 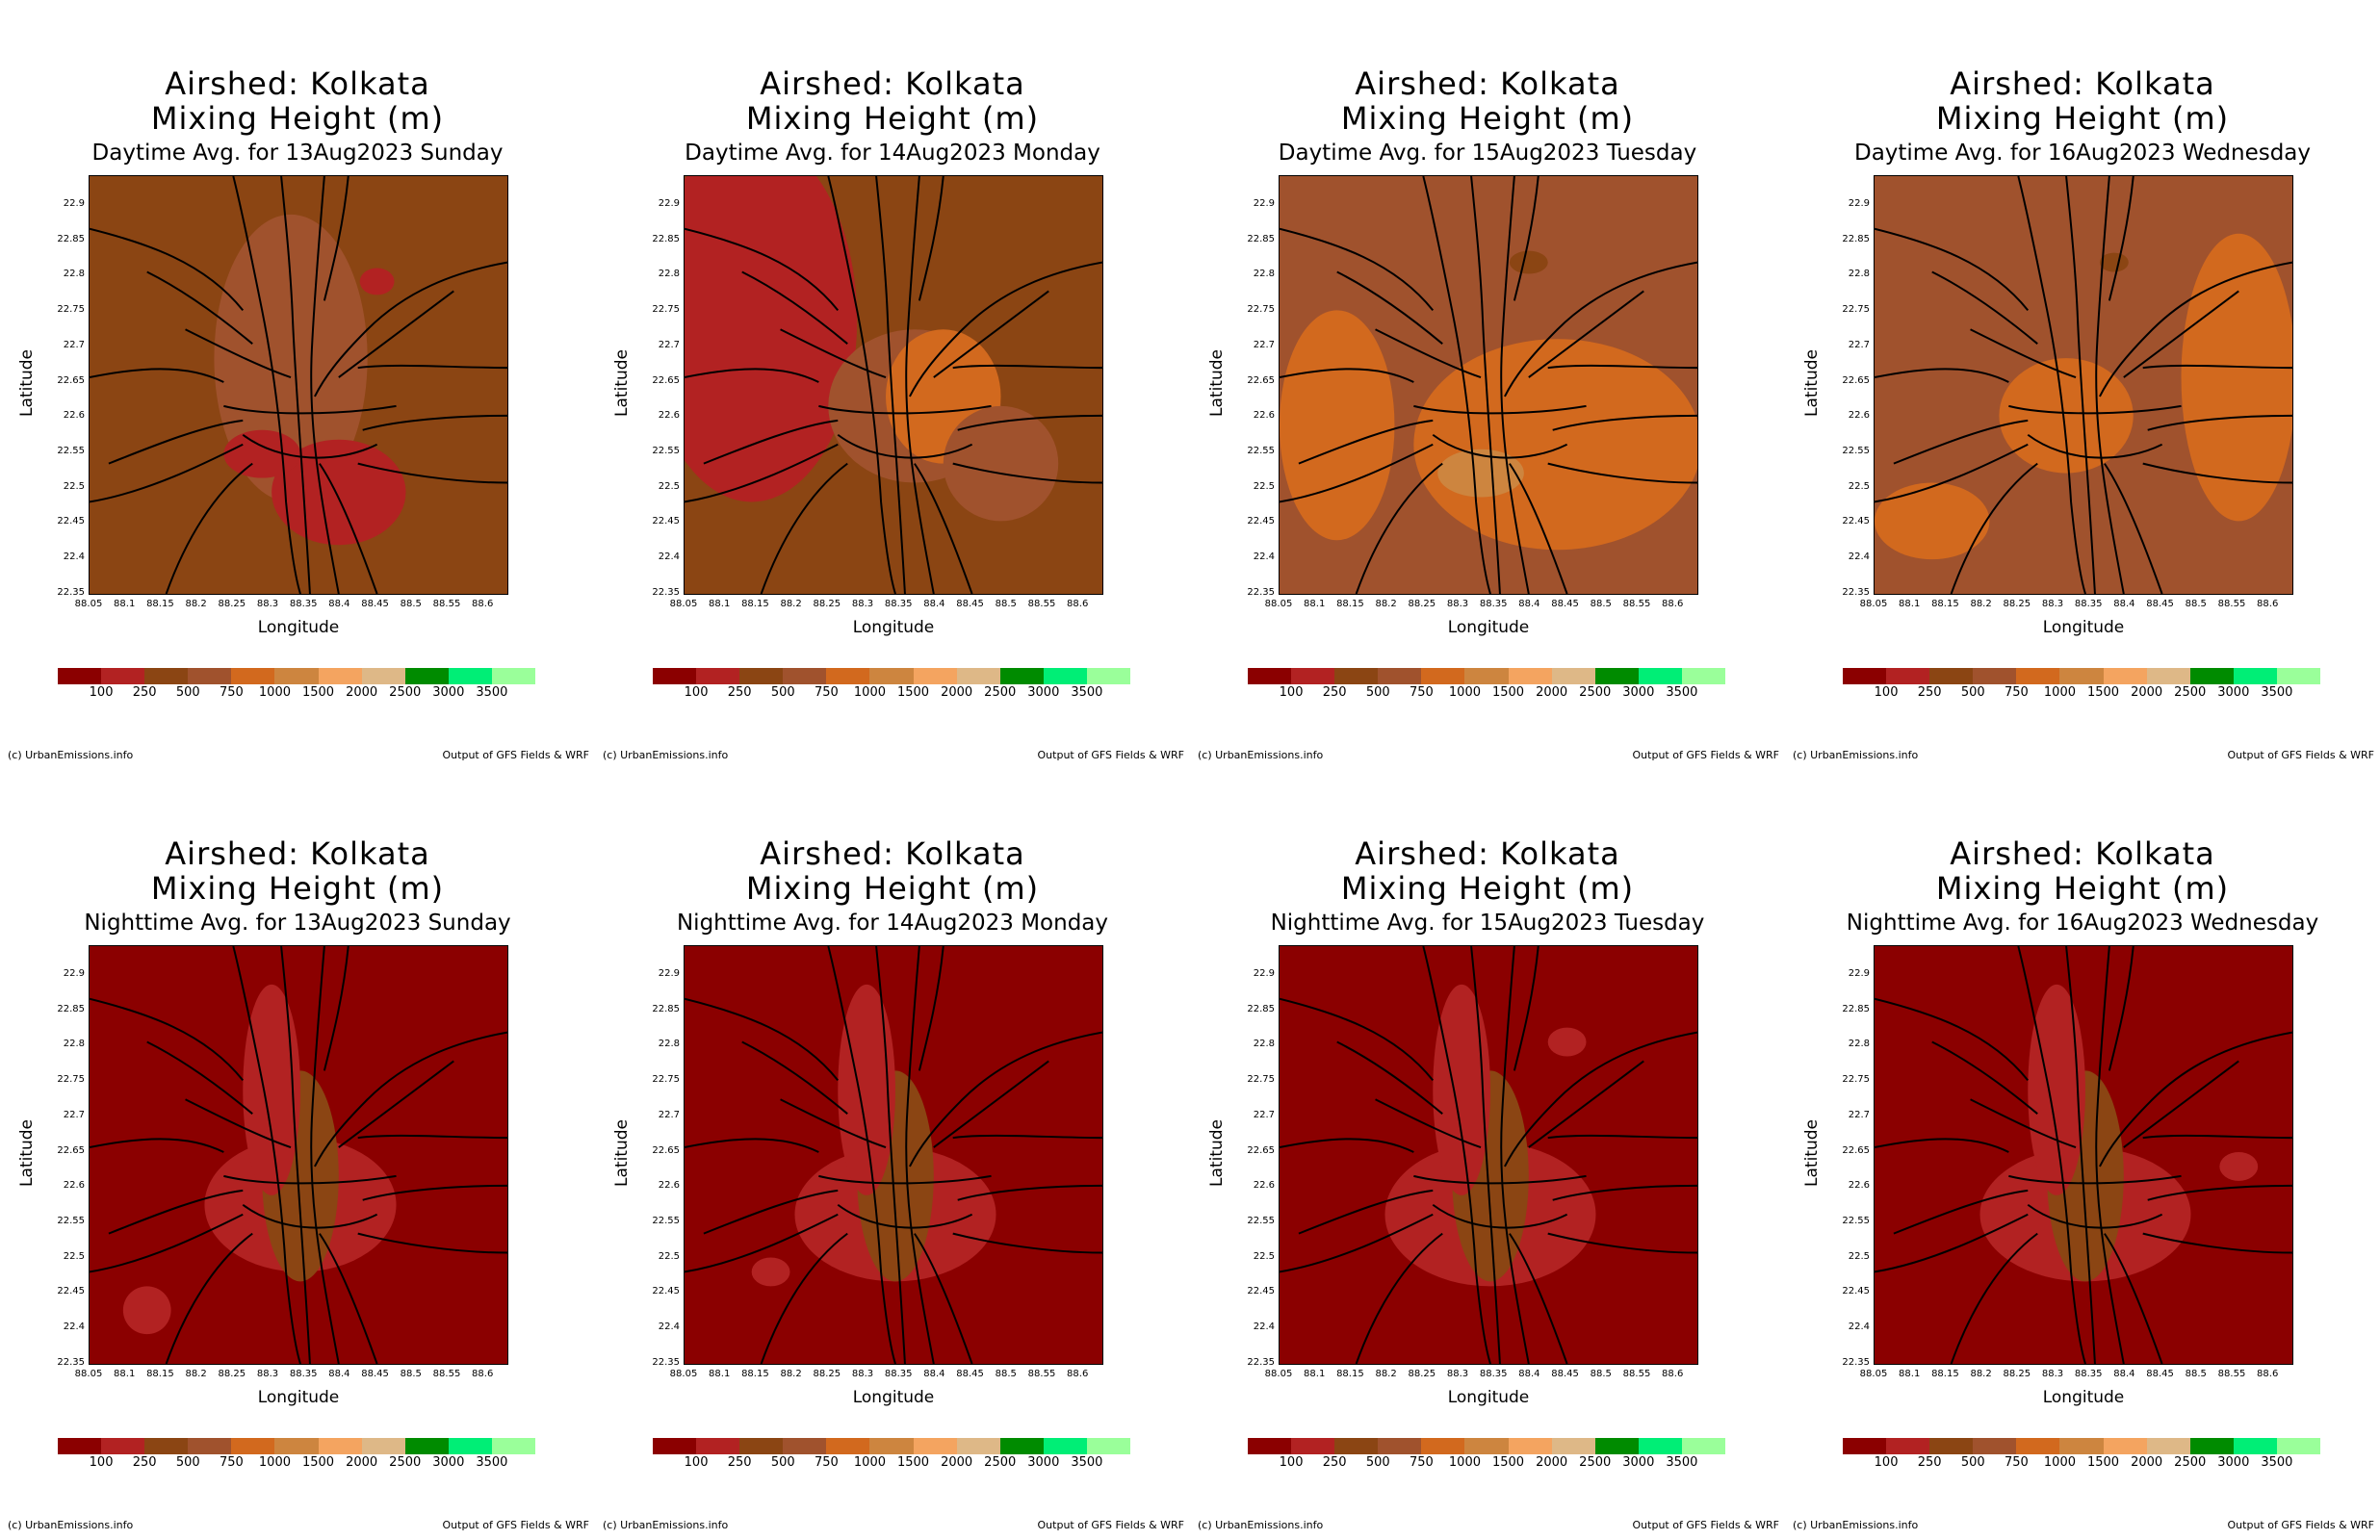 I want to click on colorbar-label: 1000, so click(x=2059, y=692).